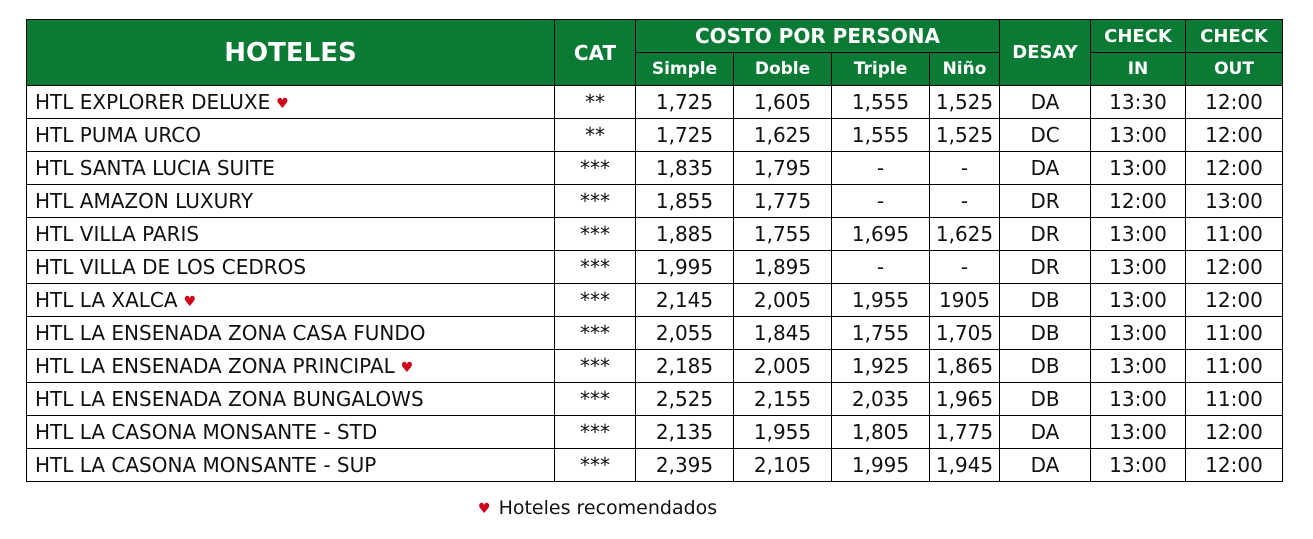 The width and height of the screenshot is (1313, 539). I want to click on header-cat: CAT, so click(595, 52).